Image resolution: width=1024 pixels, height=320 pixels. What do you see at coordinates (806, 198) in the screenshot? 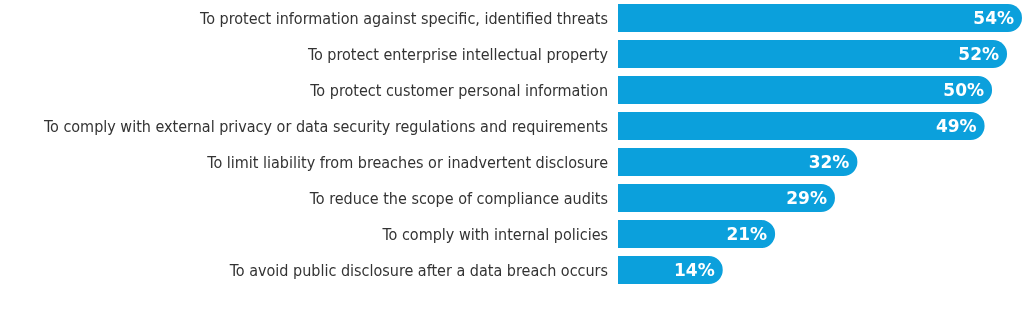
I see `data-label: 29%` at bounding box center [806, 198].